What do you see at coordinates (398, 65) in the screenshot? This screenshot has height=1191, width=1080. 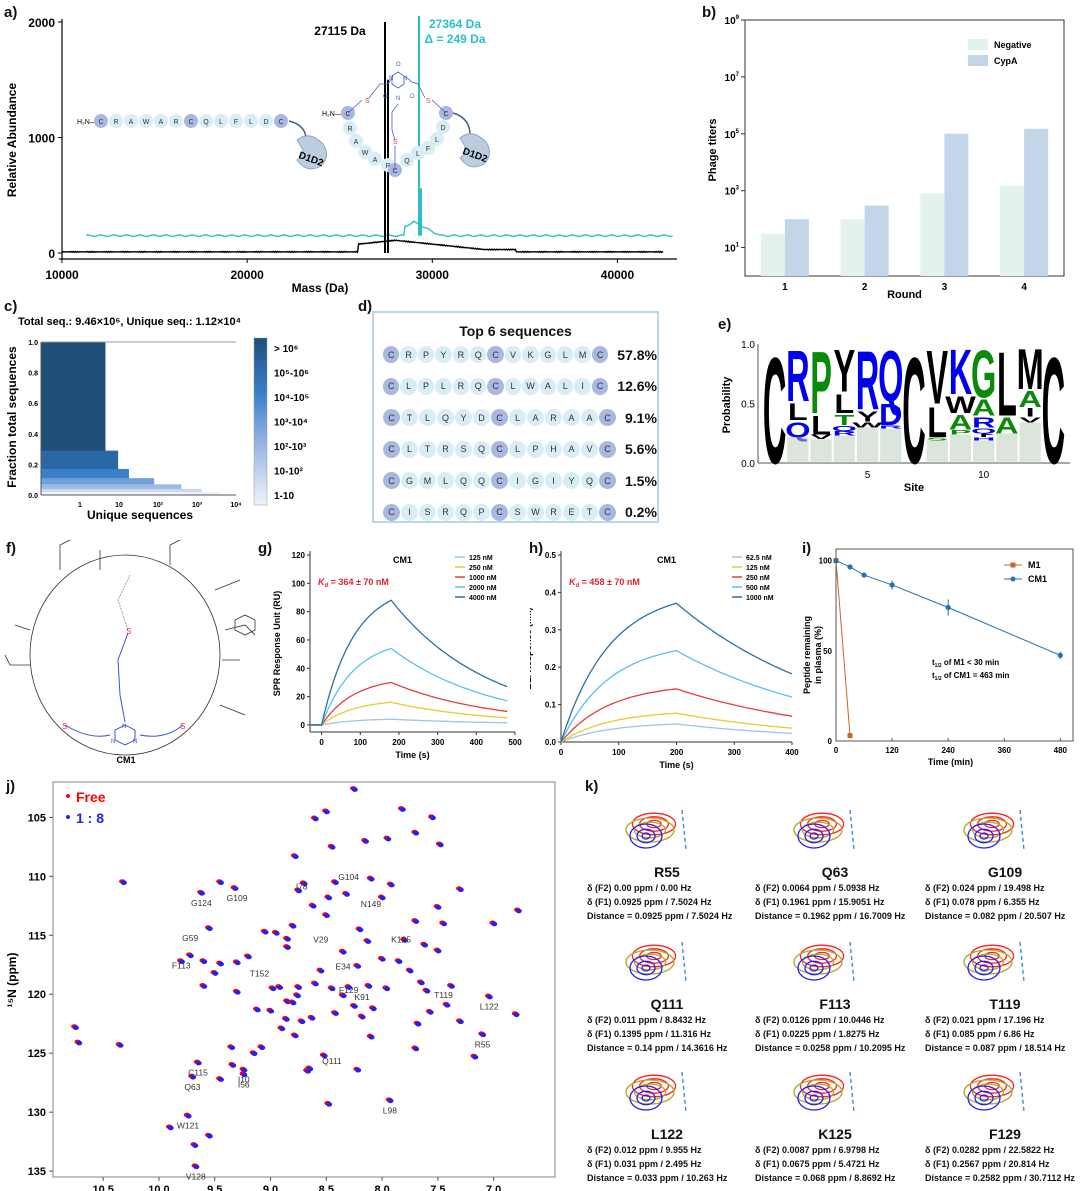 I see `ring-o: O` at bounding box center [398, 65].